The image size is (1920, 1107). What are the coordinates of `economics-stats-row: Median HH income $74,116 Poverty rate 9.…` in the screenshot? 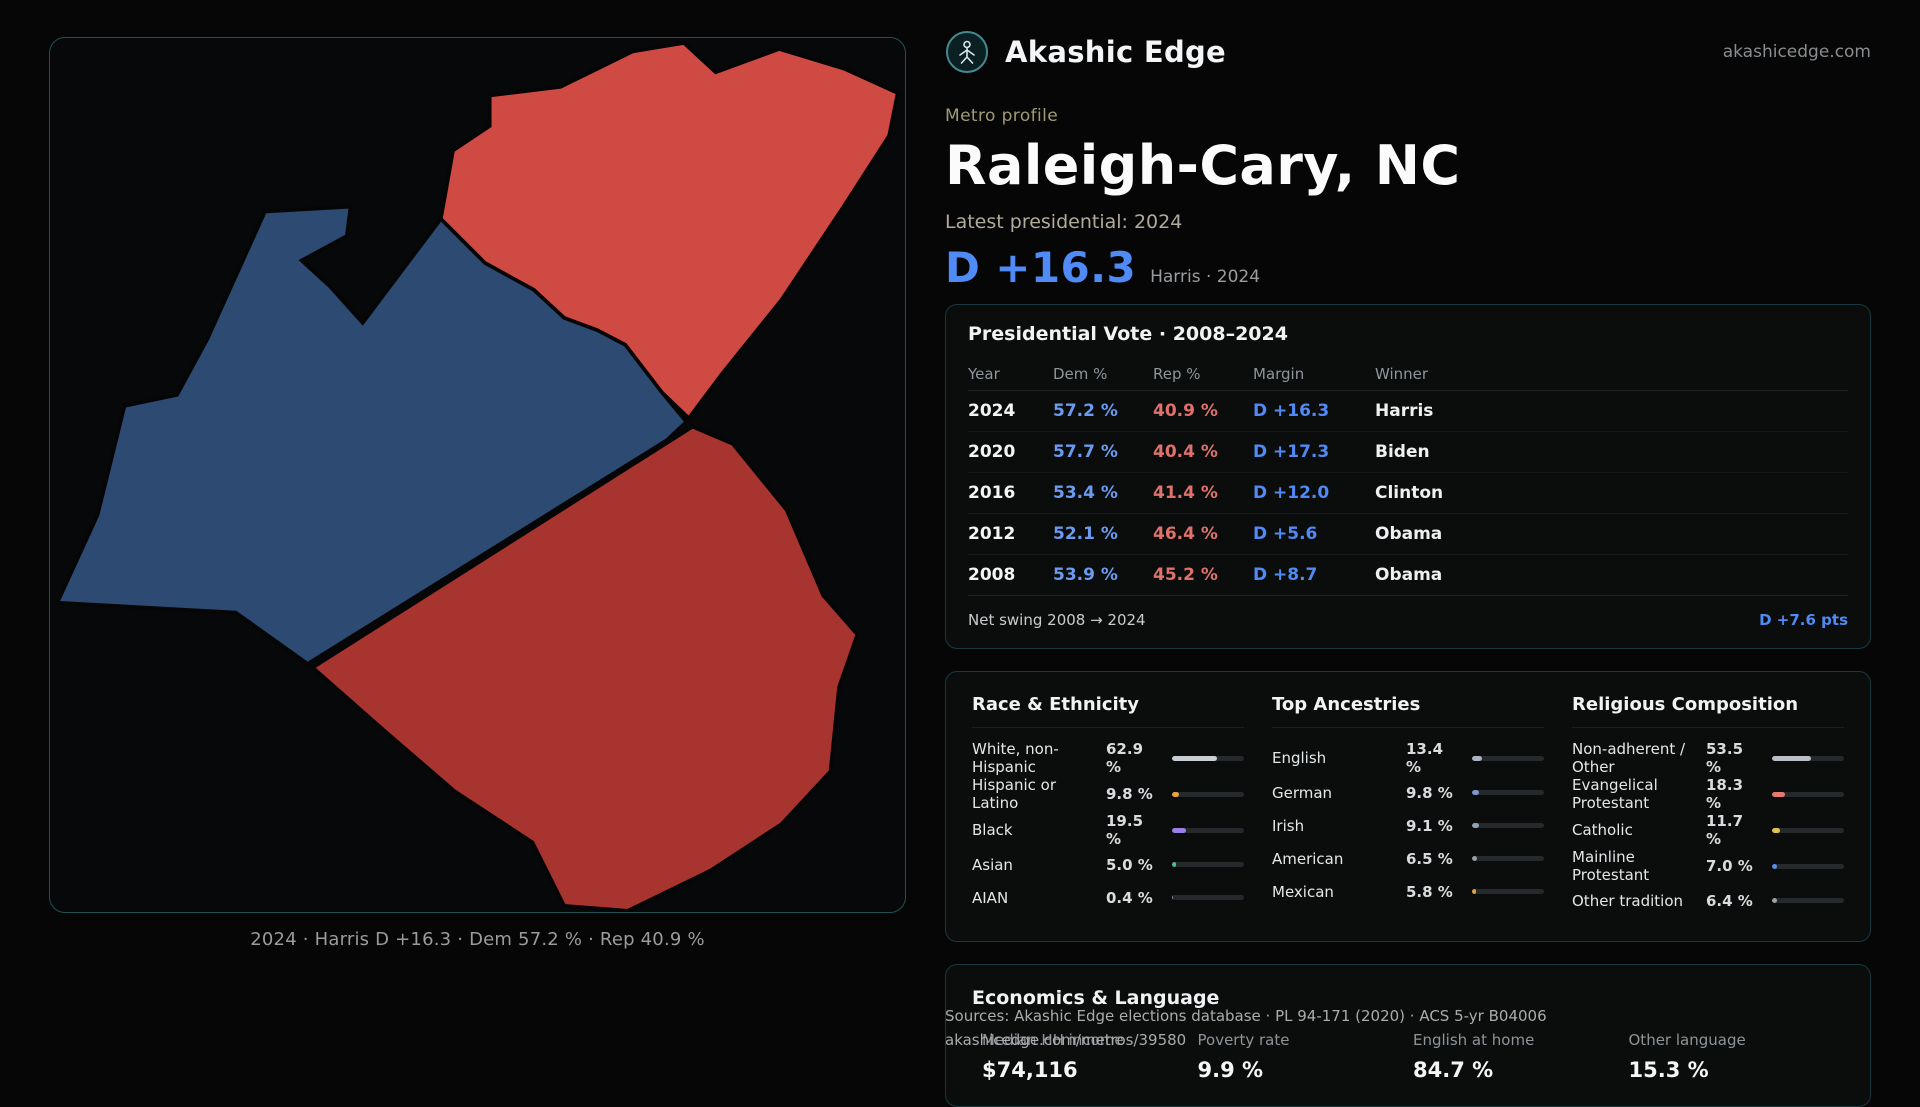 It's located at (1408, 1056).